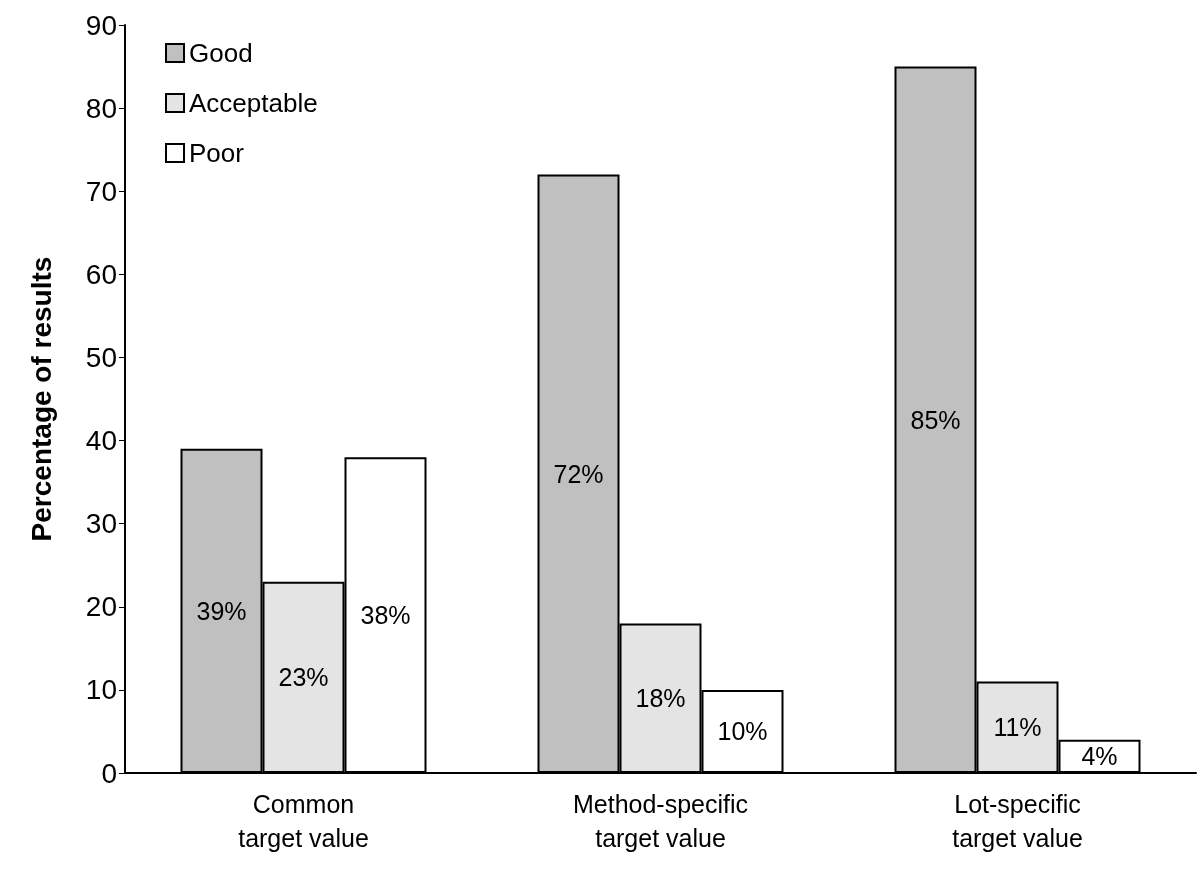  Describe the element at coordinates (660, 698) in the screenshot. I see `data-label: 18%` at that location.